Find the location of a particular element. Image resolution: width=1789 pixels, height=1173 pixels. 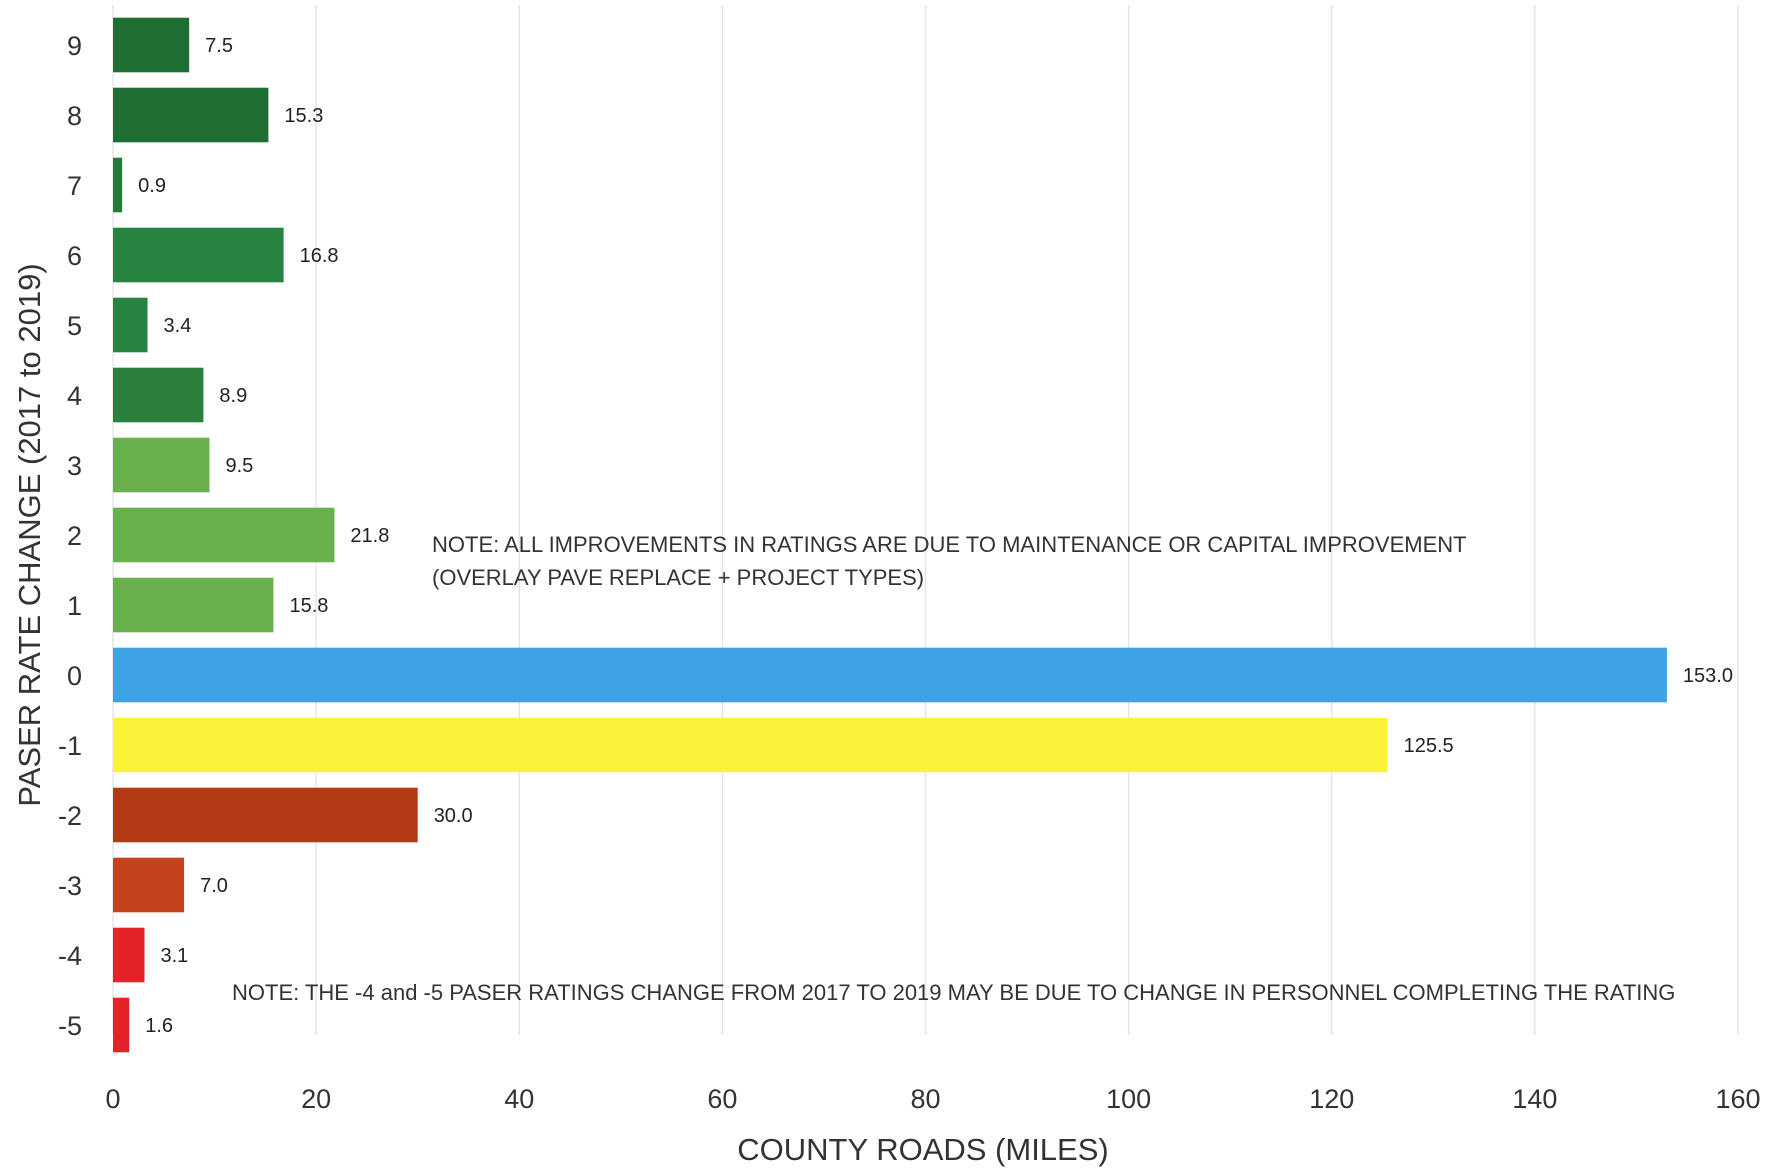

x-tick-label: 120 is located at coordinates (1331, 1099).